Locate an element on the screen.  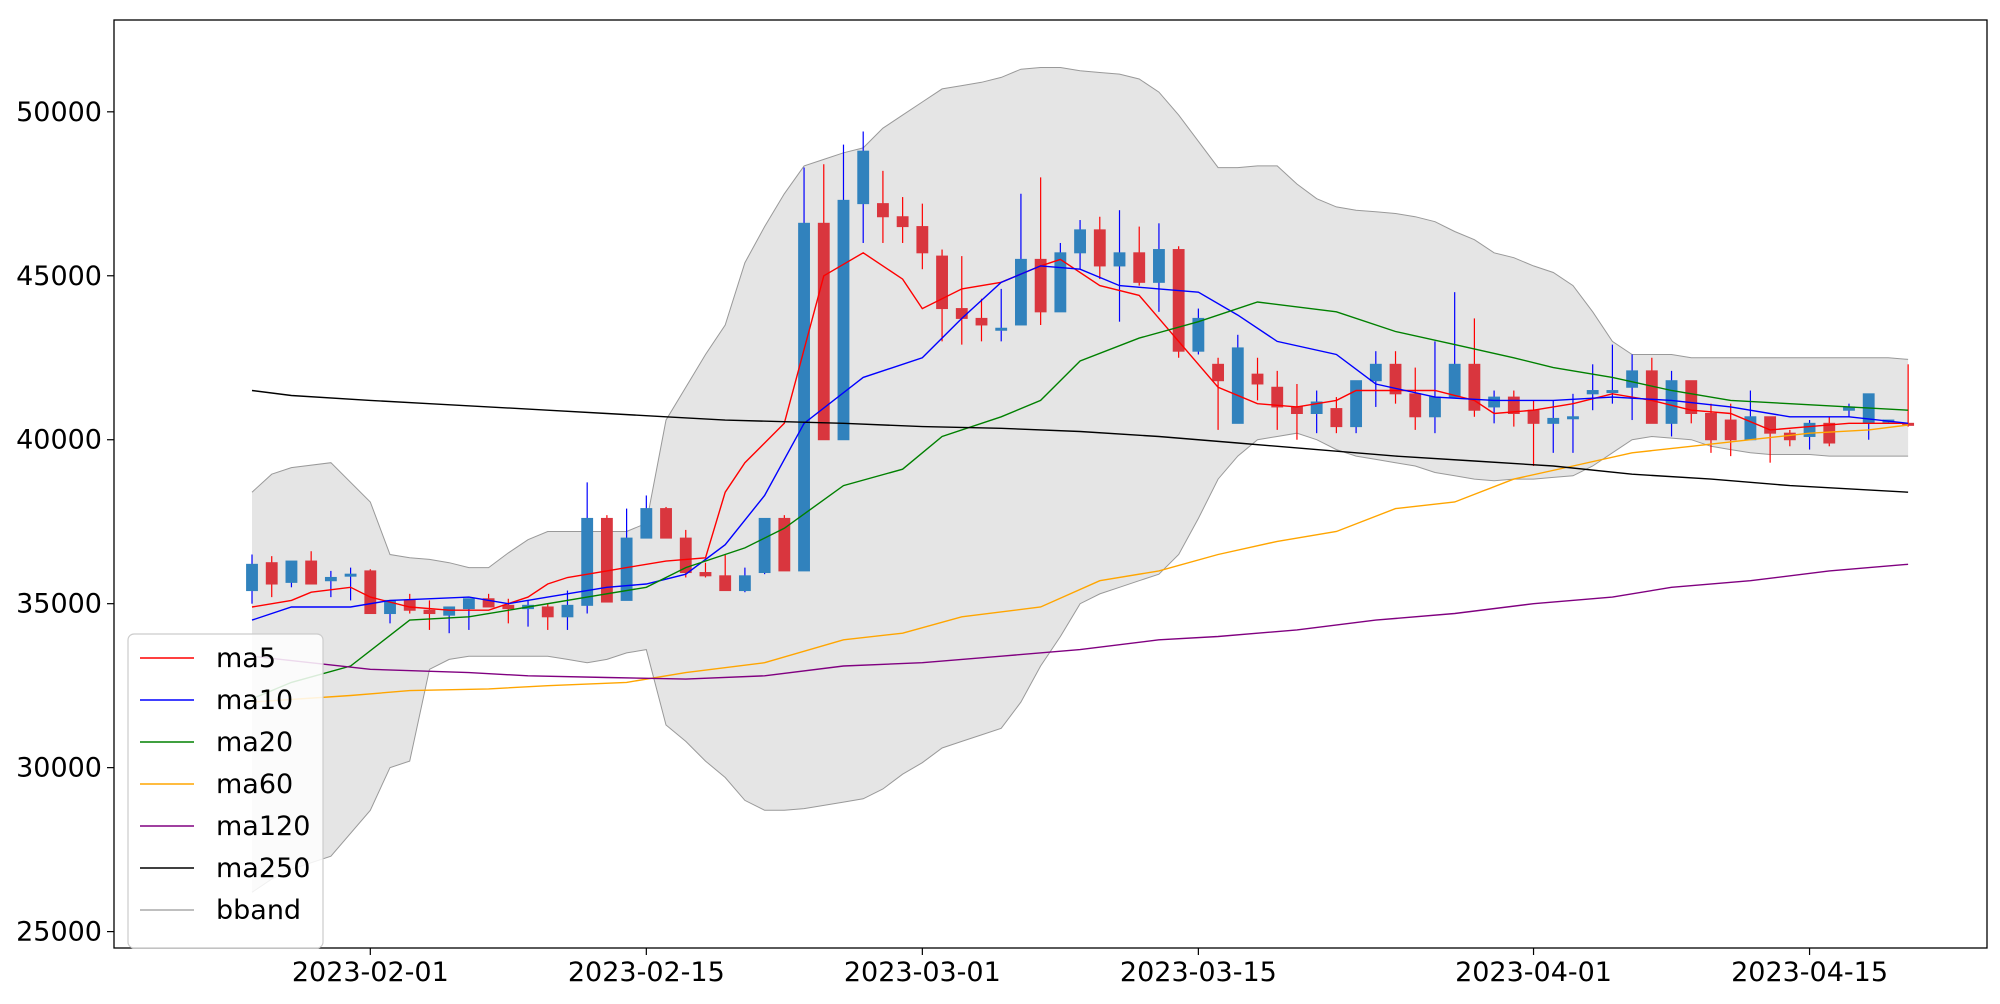
legend-label-ma20: ma20 is located at coordinates (254, 742).